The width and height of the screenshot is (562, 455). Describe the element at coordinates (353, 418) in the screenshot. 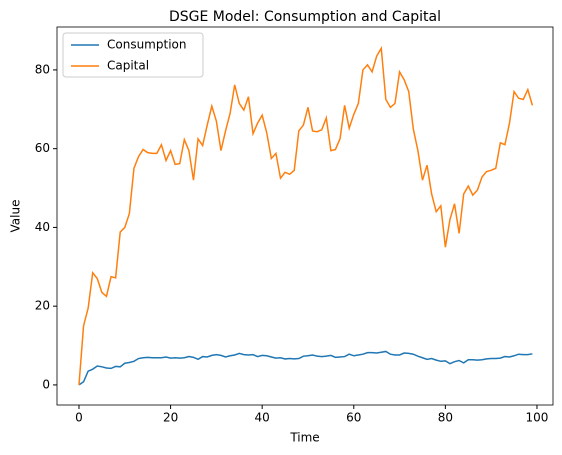

I see `x-tick-label: 60` at that location.